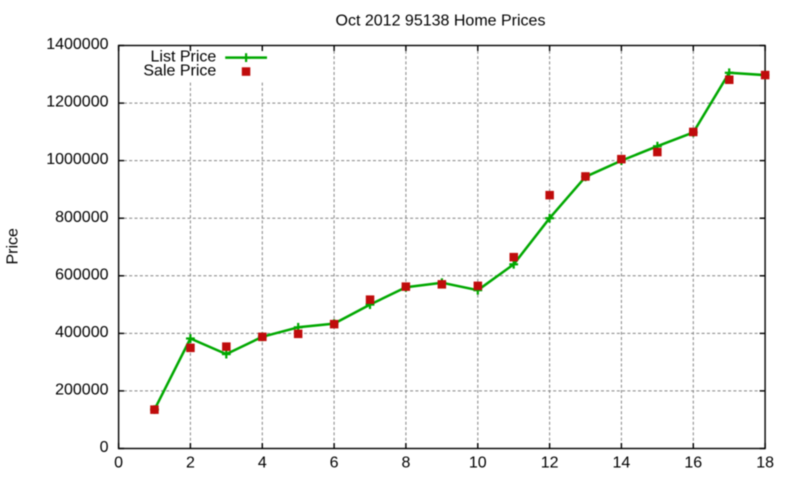 This screenshot has height=480, width=800. What do you see at coordinates (184, 57) in the screenshot?
I see `svg-text: List Price` at bounding box center [184, 57].